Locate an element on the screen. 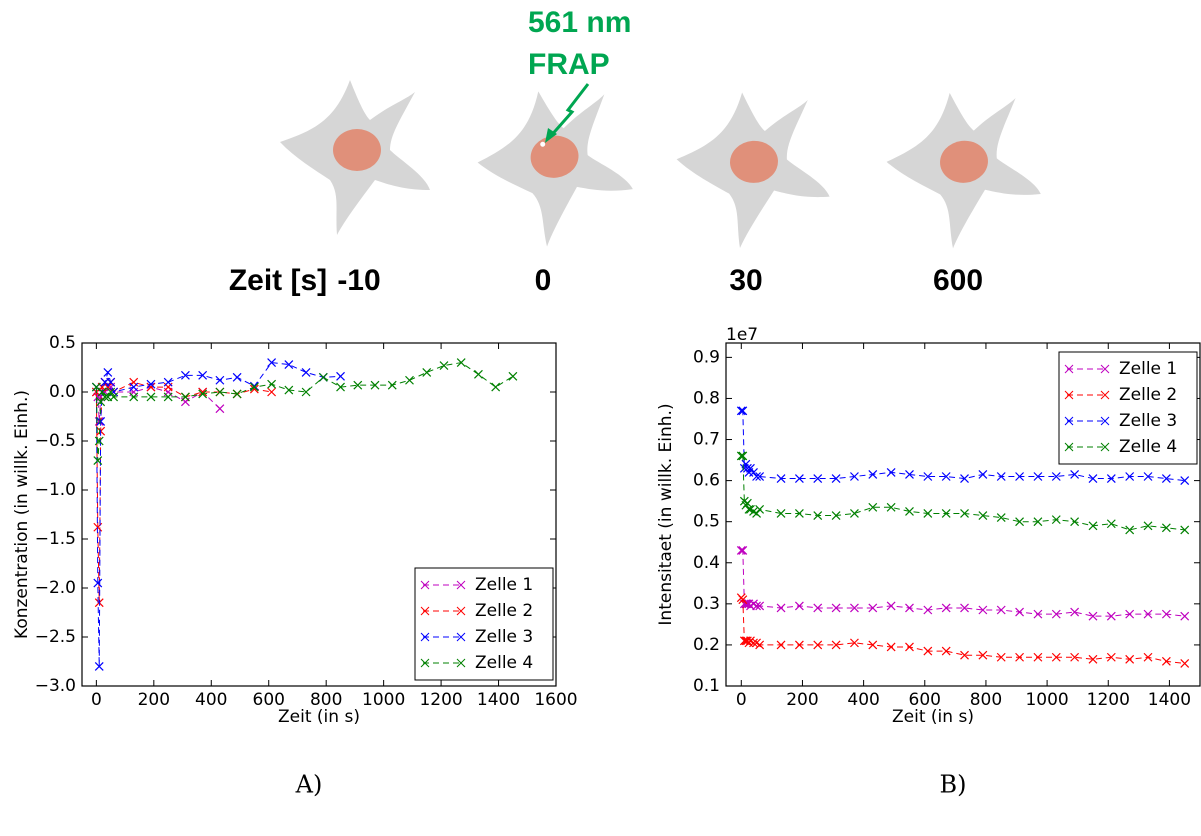  x-tick-label: 600 is located at coordinates (269, 700).